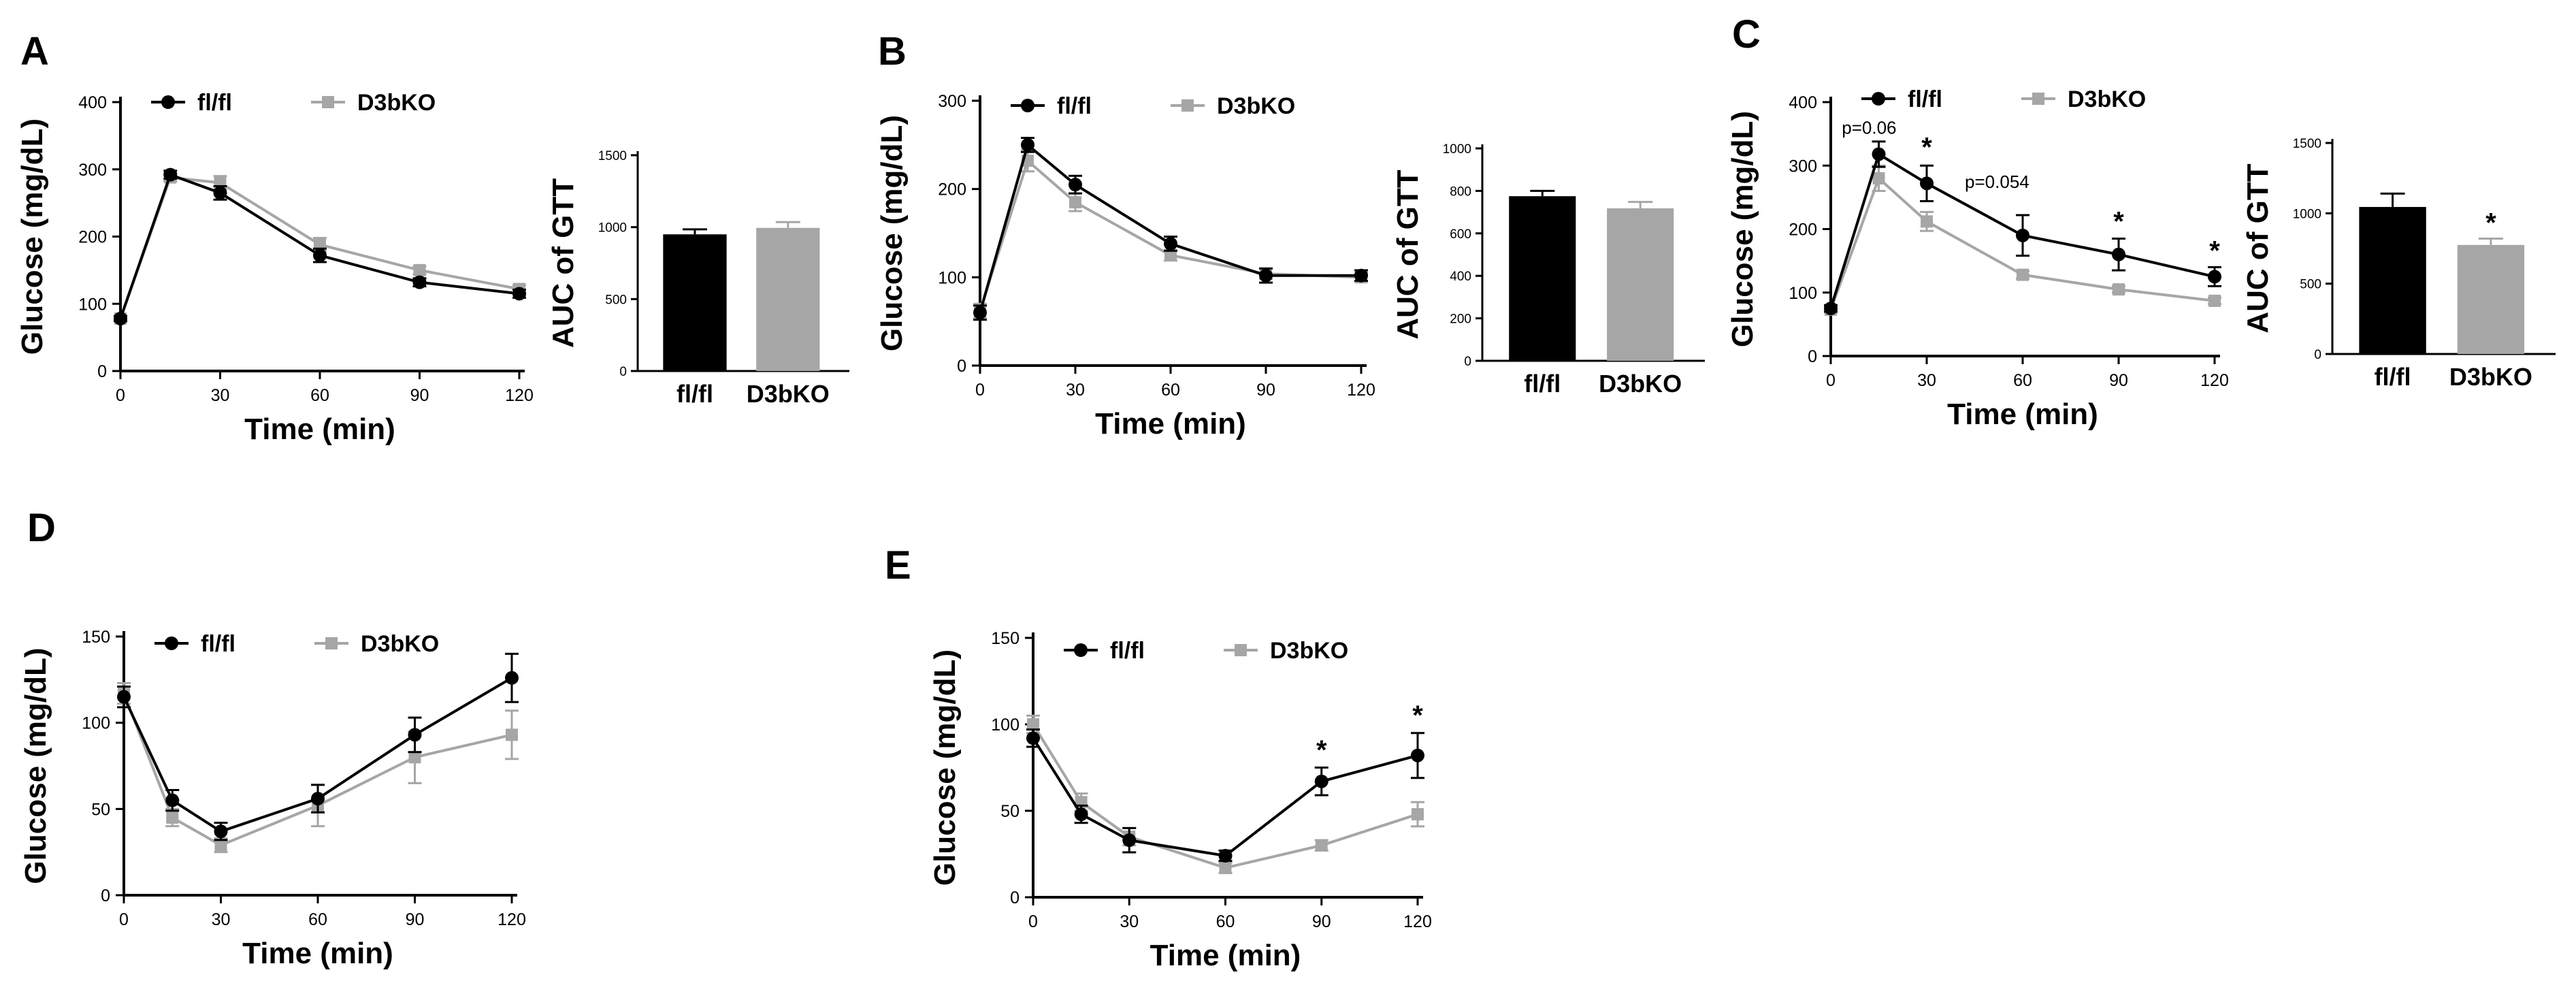  I want to click on chart-C-bar: 0 500 1000 1500 AUC of GTT fl/fl D3bKO *, so click(2398, 264).